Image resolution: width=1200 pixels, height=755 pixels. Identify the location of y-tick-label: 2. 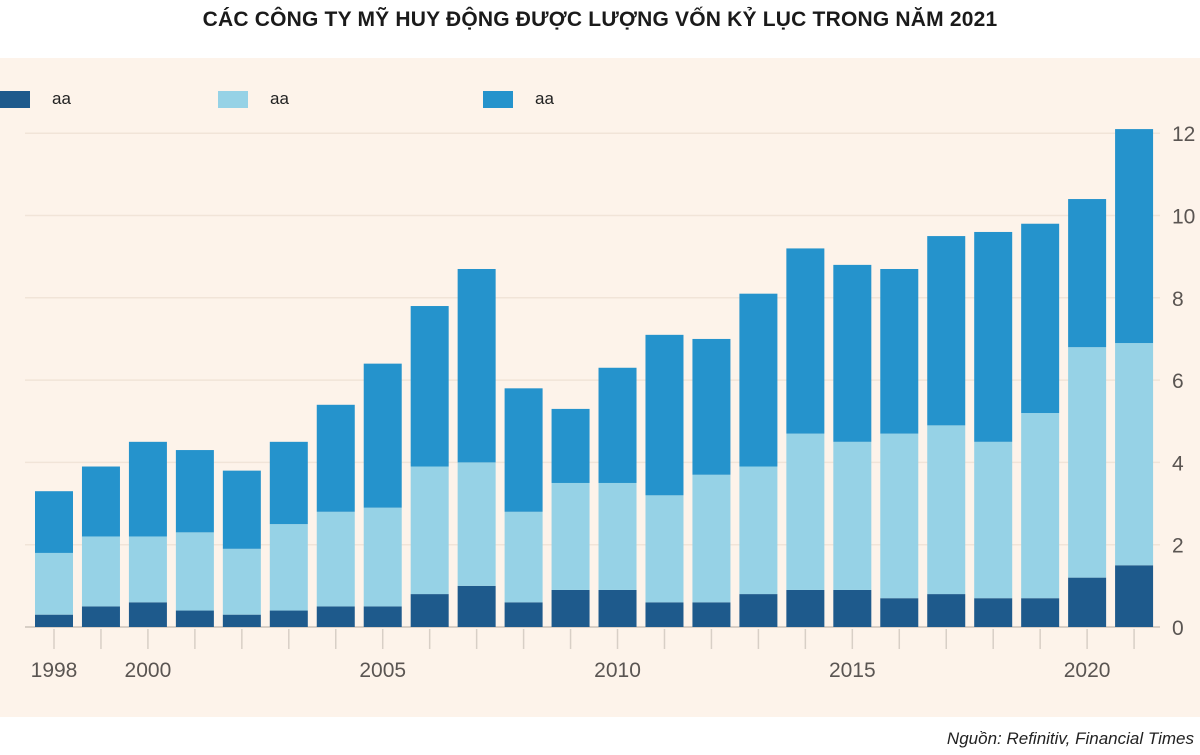
(1178, 546).